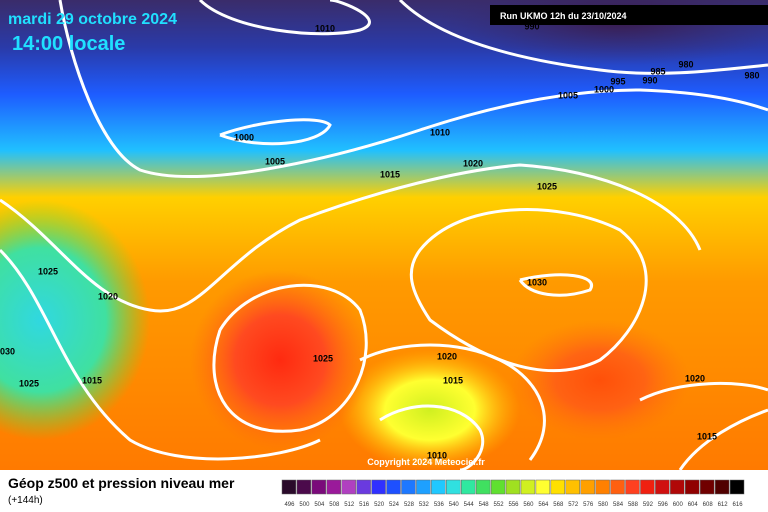 The height and width of the screenshot is (512, 768). What do you see at coordinates (92, 19) in the screenshot?
I see `map-date: mardi 29 octobre 2024` at bounding box center [92, 19].